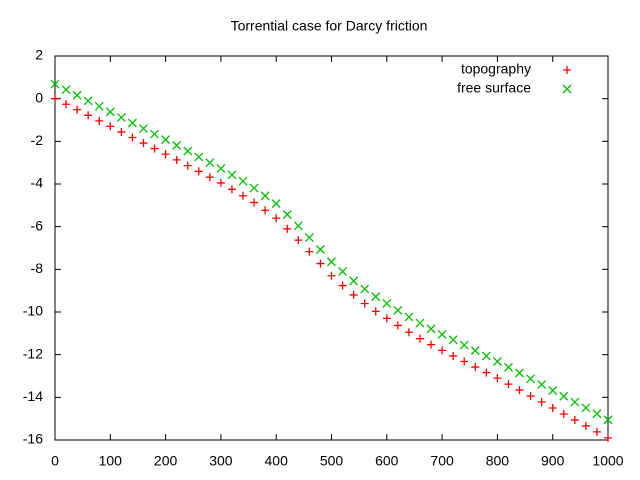 The height and width of the screenshot is (480, 640). Describe the element at coordinates (442, 461) in the screenshot. I see `x-tick-label: 700` at that location.